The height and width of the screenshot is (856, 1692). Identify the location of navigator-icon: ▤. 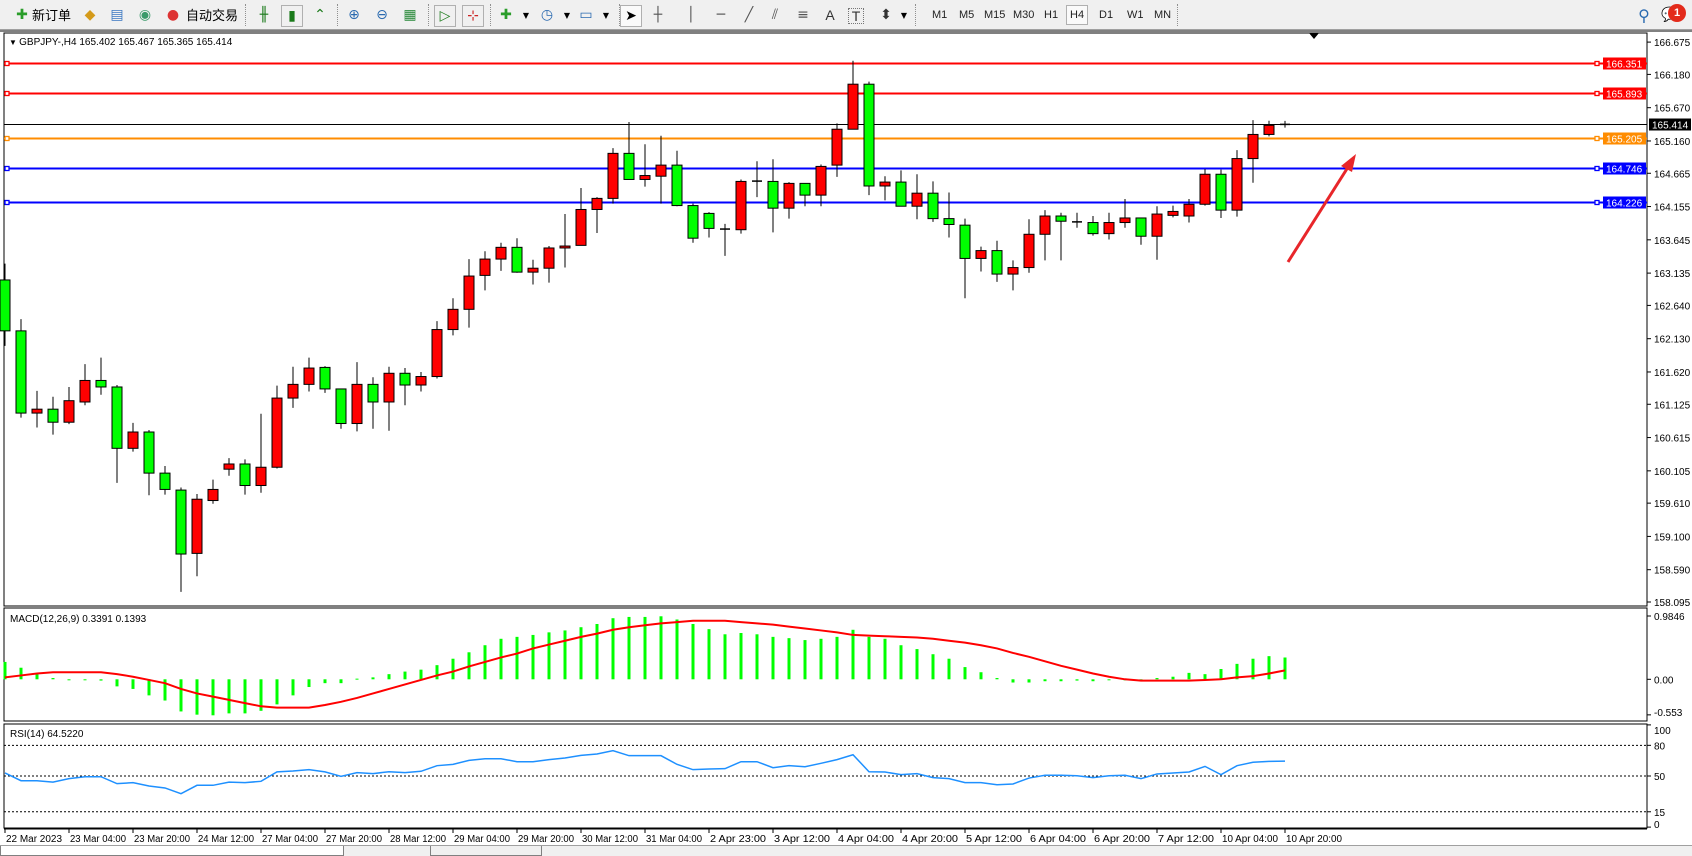
(117, 15).